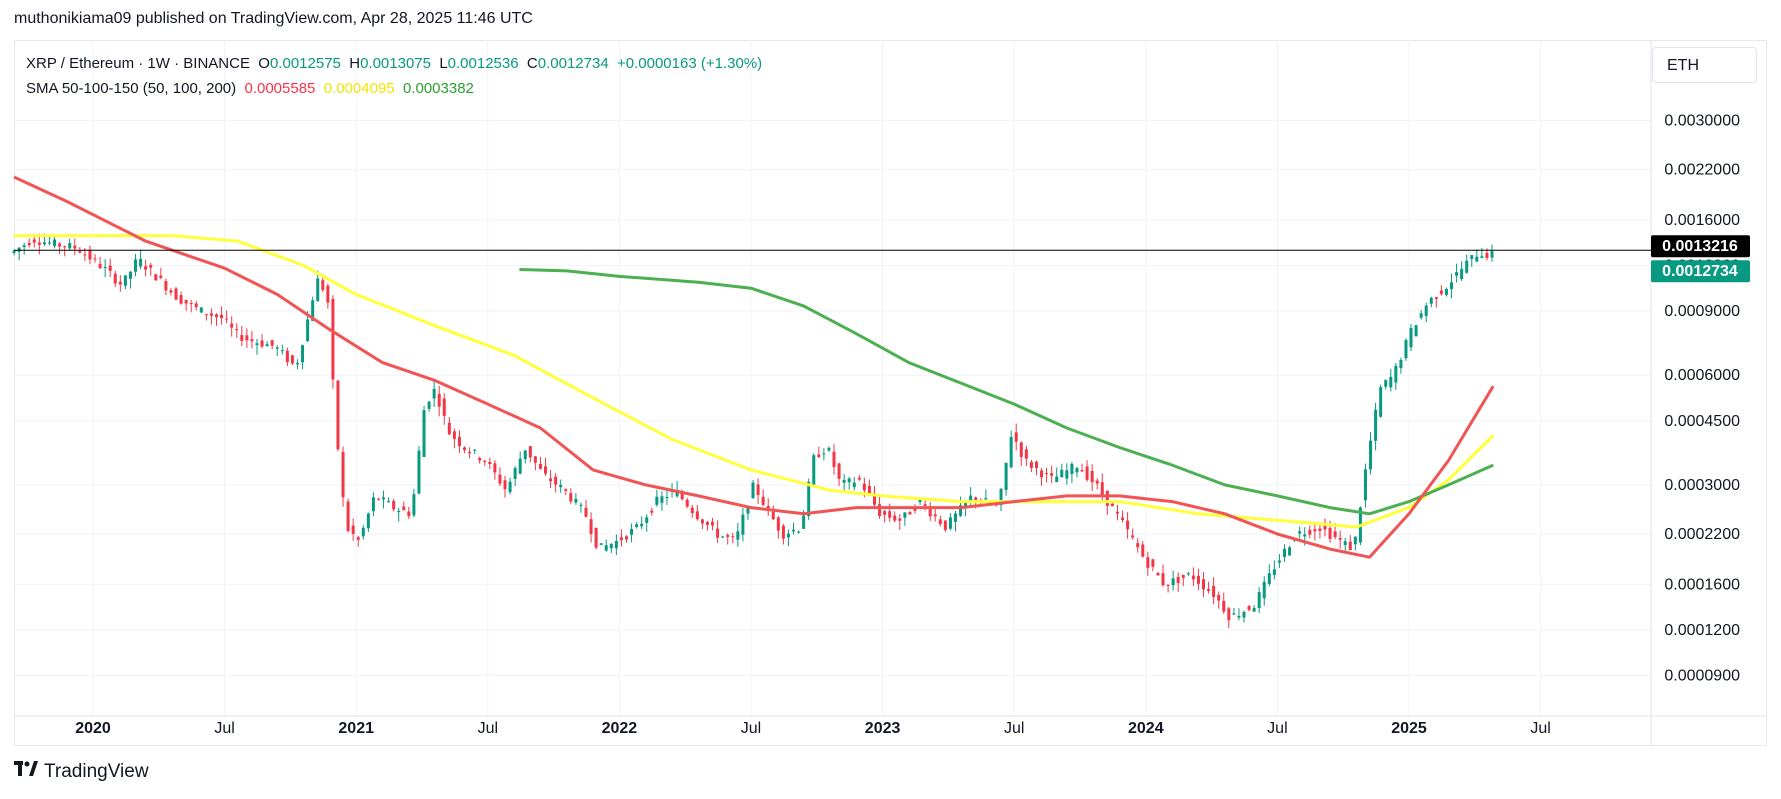 The width and height of the screenshot is (1781, 799). Describe the element at coordinates (883, 728) in the screenshot. I see `x-tick-label: 2023` at that location.